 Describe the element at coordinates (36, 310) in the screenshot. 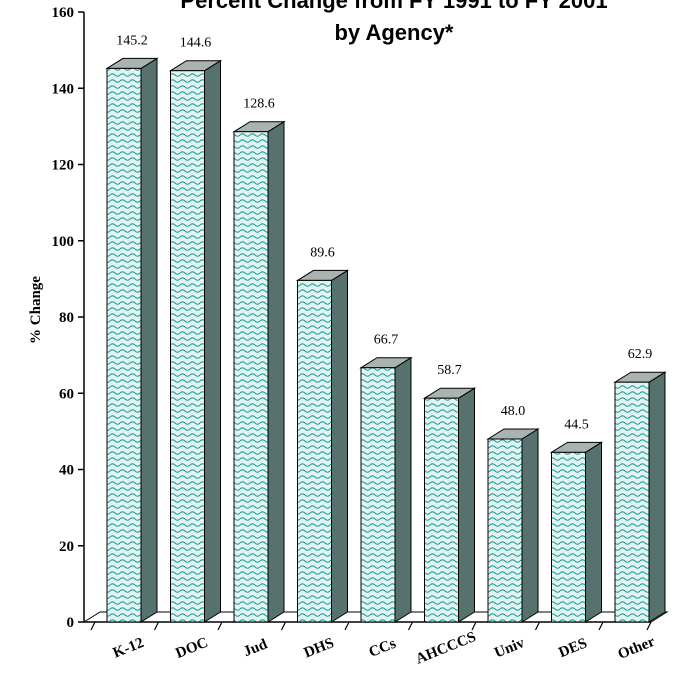

I see `y-axis-label: % Change` at that location.